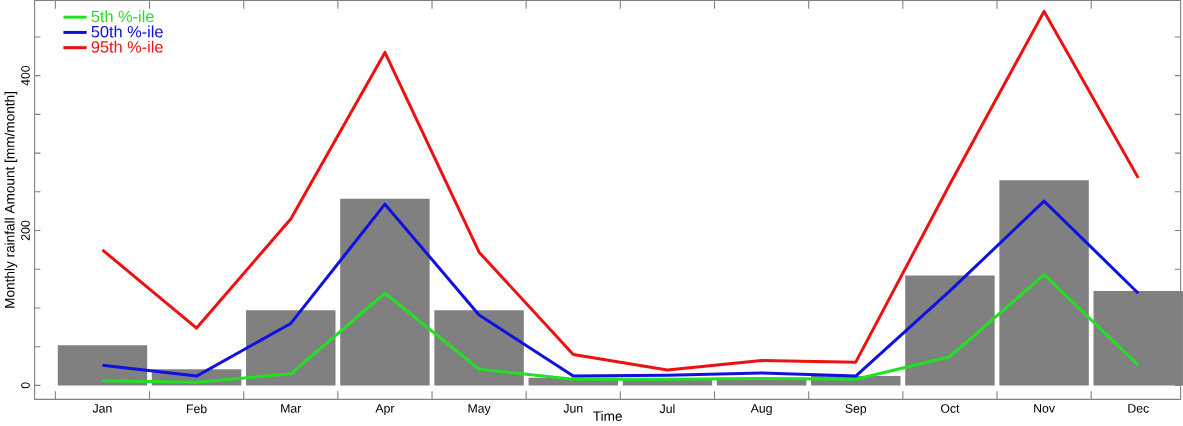 Image resolution: width=1183 pixels, height=426 pixels. I want to click on x-tick-label: Sep, so click(856, 410).